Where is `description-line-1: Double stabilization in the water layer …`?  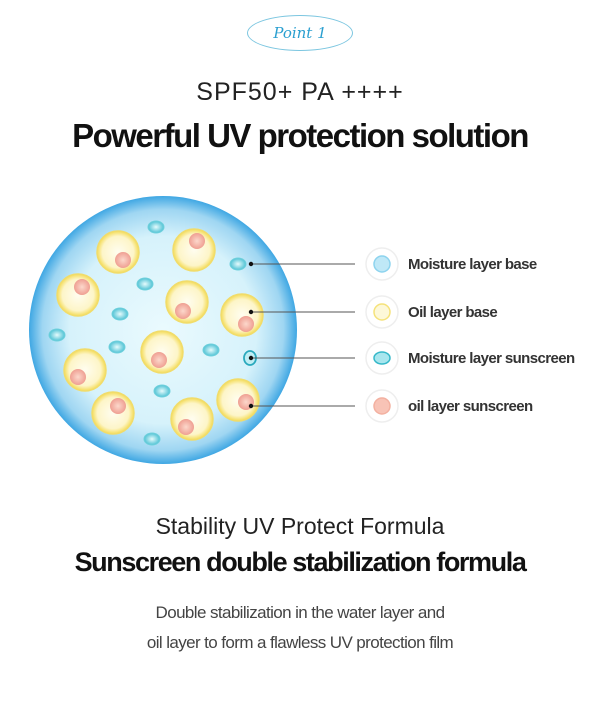
description-line-1: Double stabilization in the water layer … is located at coordinates (300, 612).